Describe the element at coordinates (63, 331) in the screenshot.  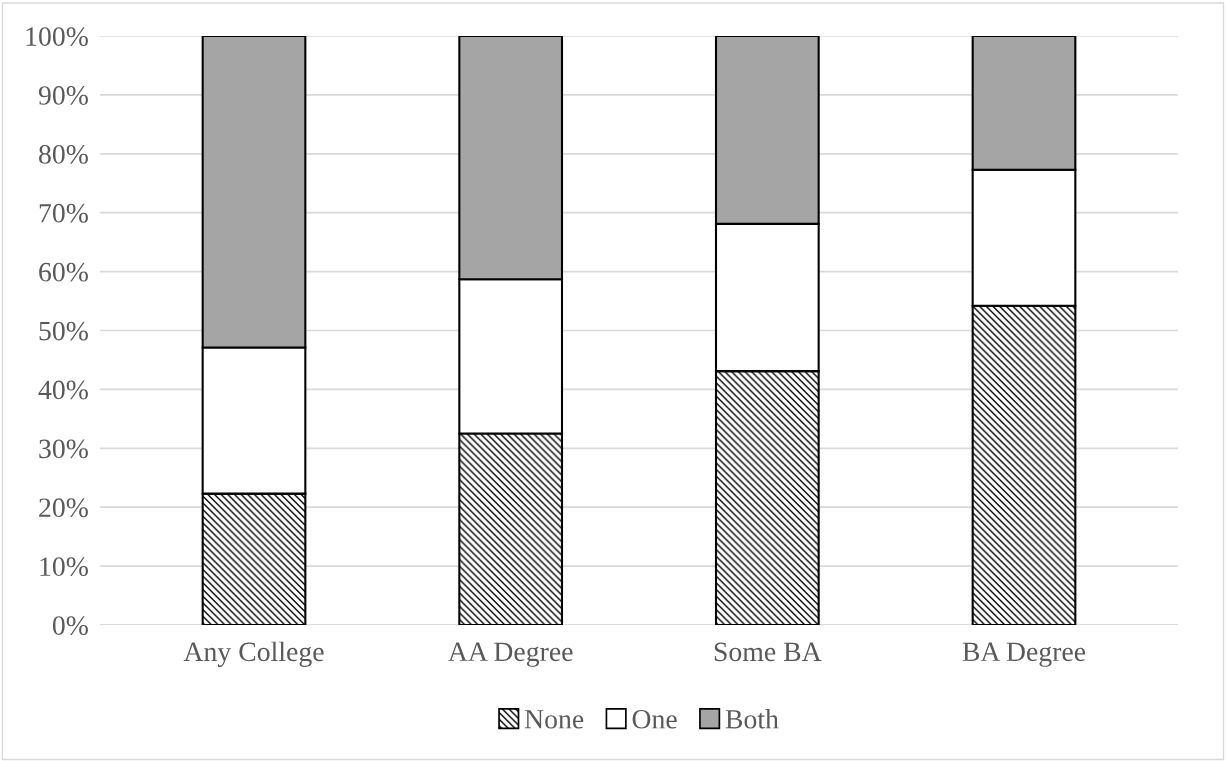
I see `y-tick-label: 50%` at that location.